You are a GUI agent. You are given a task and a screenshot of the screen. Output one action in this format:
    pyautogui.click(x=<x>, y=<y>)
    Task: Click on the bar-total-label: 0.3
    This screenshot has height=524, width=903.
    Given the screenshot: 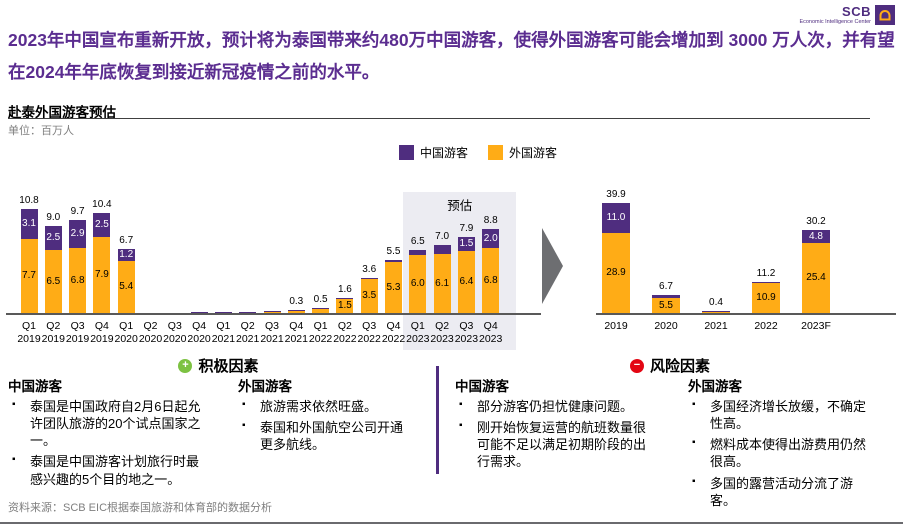 What is the action you would take?
    pyautogui.click(x=296, y=301)
    